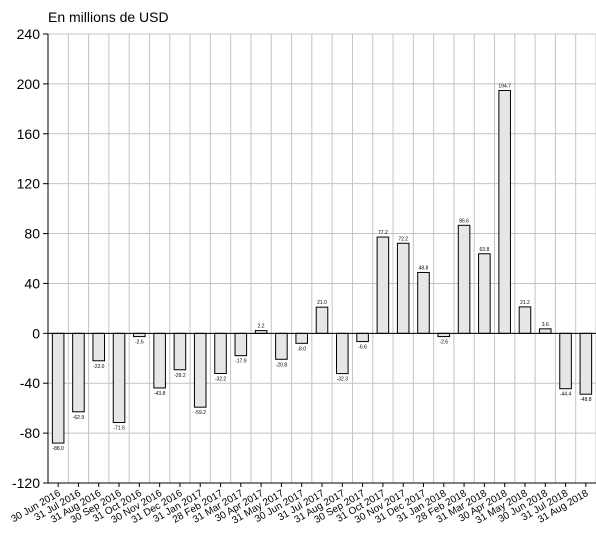  I want to click on data-label: -29.2, so click(180, 376).